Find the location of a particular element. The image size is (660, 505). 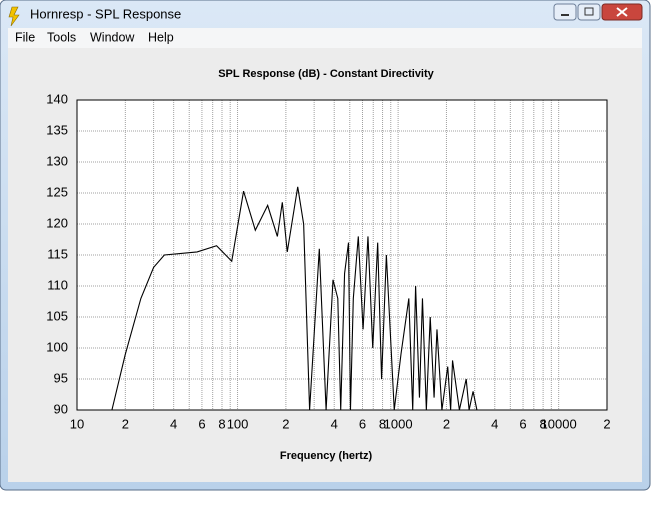

minimize-button is located at coordinates (565, 12).